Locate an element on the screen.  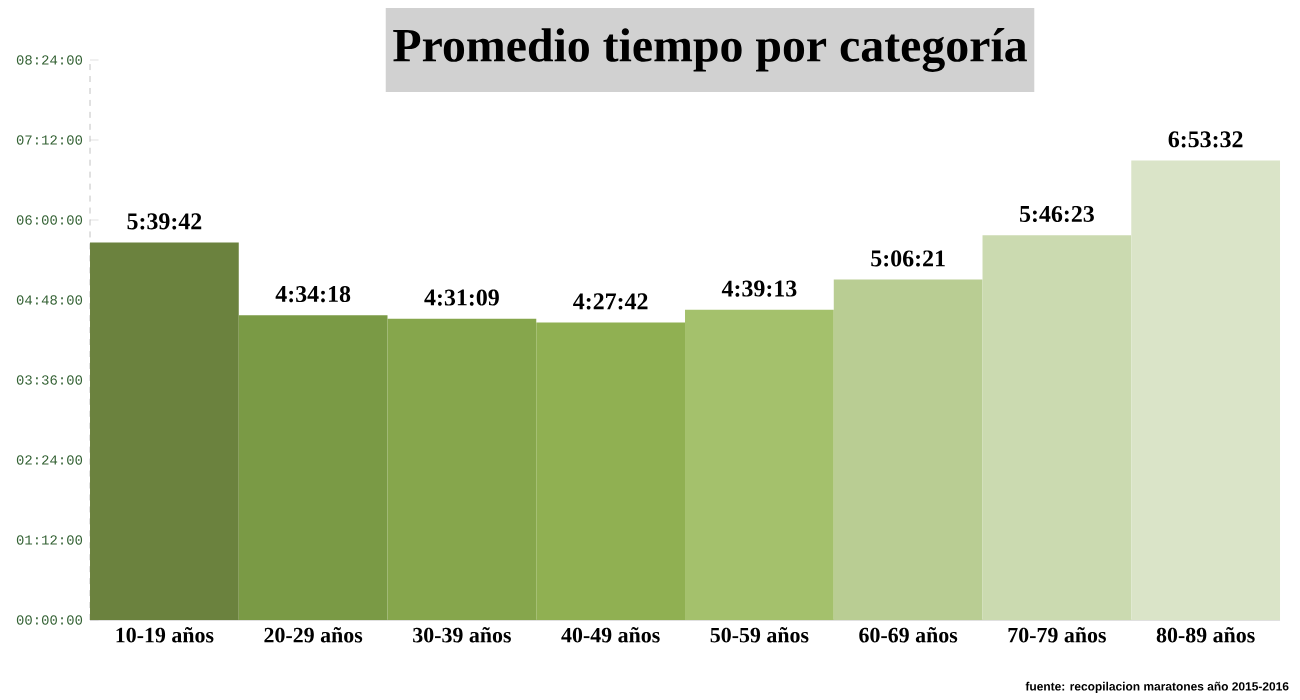
x-tick-label: 10-19 años is located at coordinates (165, 635).